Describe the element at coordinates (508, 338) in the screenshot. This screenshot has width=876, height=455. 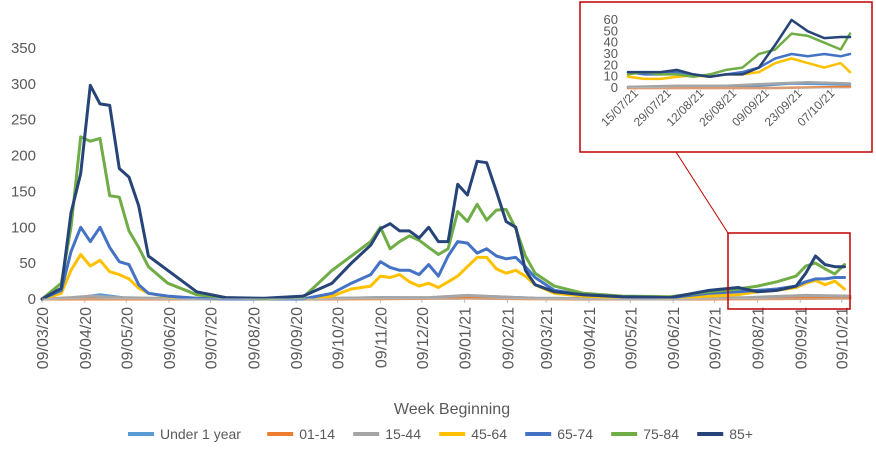
I see `main-x-tick-09-02-21: 09/02/21` at that location.